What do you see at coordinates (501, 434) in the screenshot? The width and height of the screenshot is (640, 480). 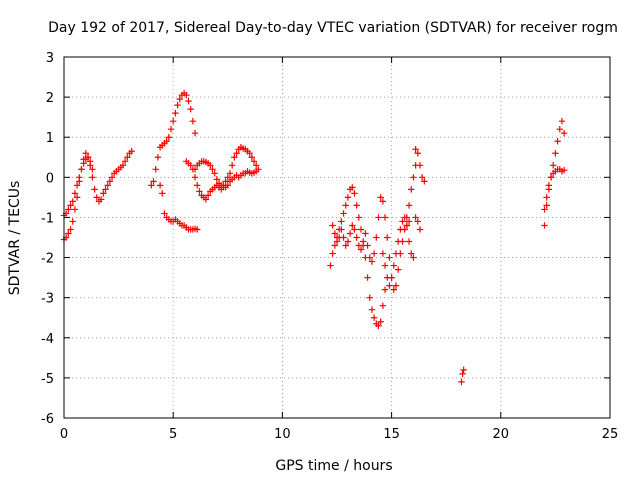 I see `x-tick-label: 20` at bounding box center [501, 434].